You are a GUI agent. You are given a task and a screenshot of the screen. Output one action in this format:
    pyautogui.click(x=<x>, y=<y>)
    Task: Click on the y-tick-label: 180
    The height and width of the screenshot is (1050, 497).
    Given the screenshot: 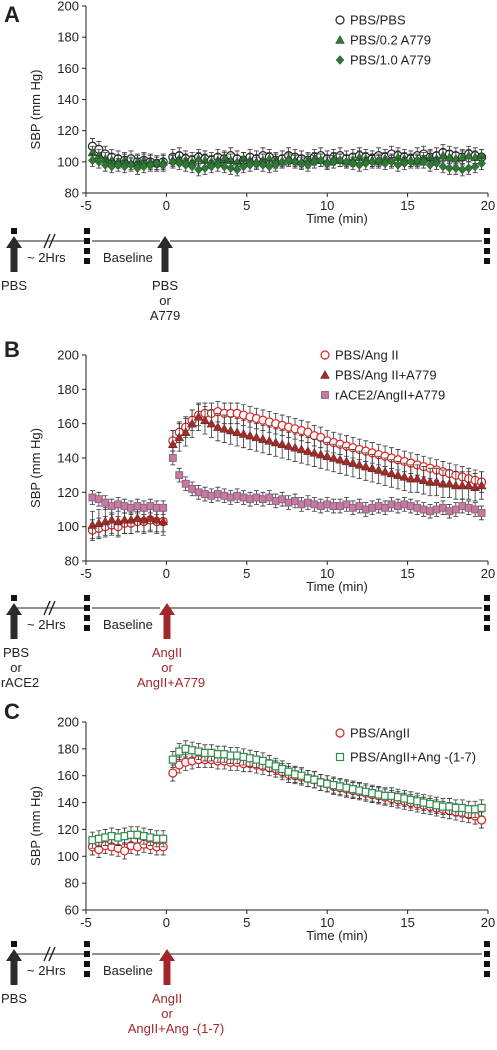 What is the action you would take?
    pyautogui.click(x=68, y=389)
    